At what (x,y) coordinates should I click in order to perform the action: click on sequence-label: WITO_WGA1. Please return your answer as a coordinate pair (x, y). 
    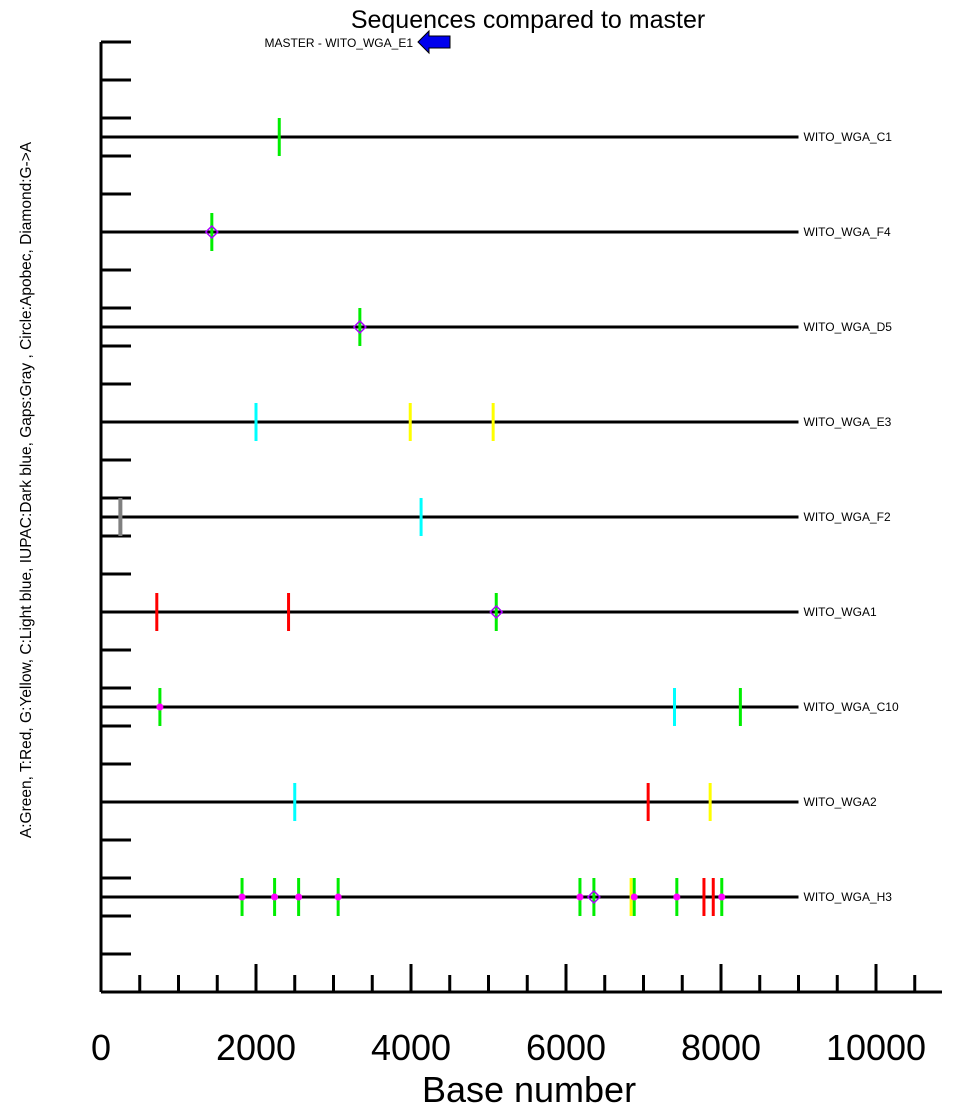
    Looking at the image, I should click on (840, 612).